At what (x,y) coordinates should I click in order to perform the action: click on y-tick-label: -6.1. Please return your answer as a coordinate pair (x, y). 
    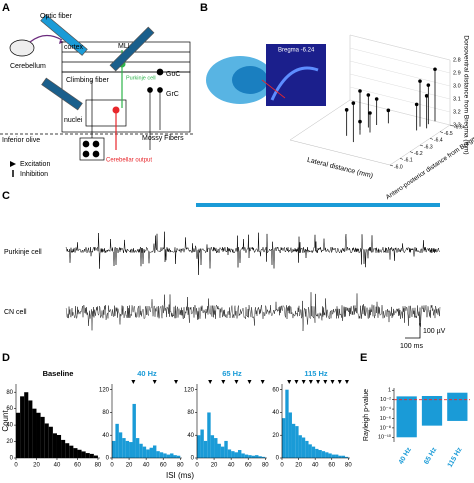
    Looking at the image, I should click on (408, 161).